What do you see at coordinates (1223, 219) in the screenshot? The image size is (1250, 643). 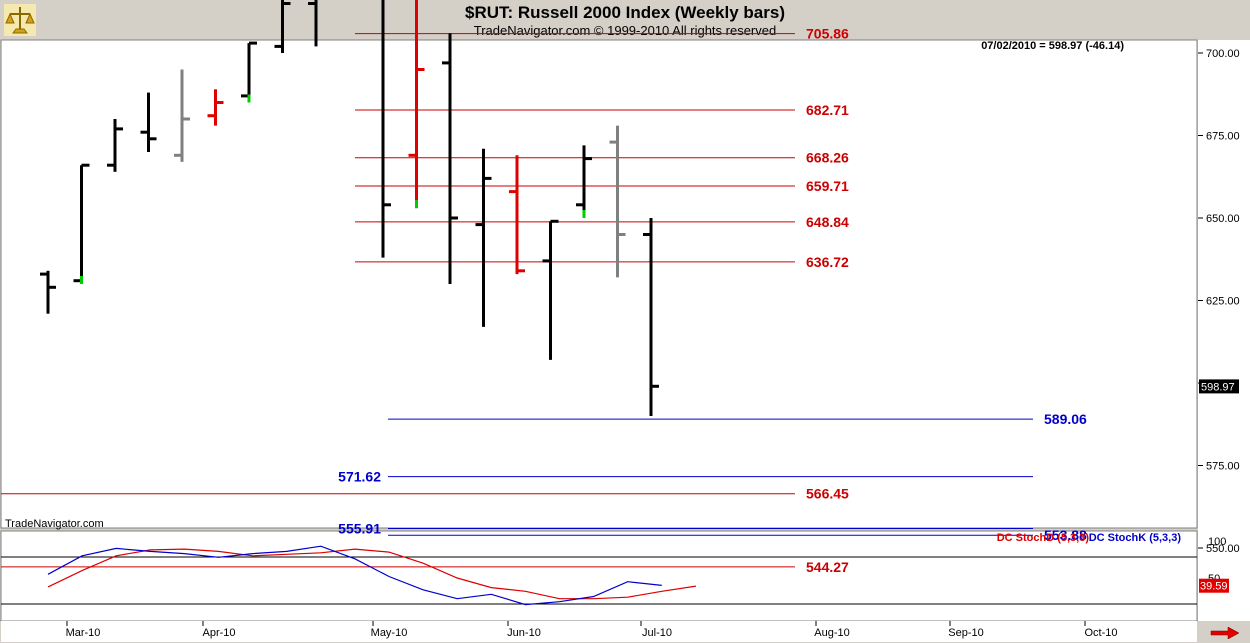 I see `y-tick-label: 650.00` at bounding box center [1223, 219].